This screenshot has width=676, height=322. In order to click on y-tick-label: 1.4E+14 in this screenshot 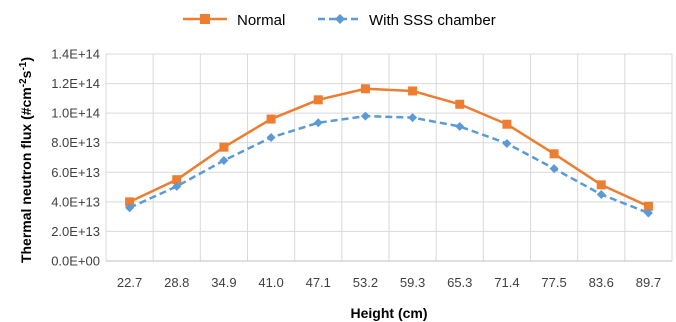, I will do `click(75, 54)`.